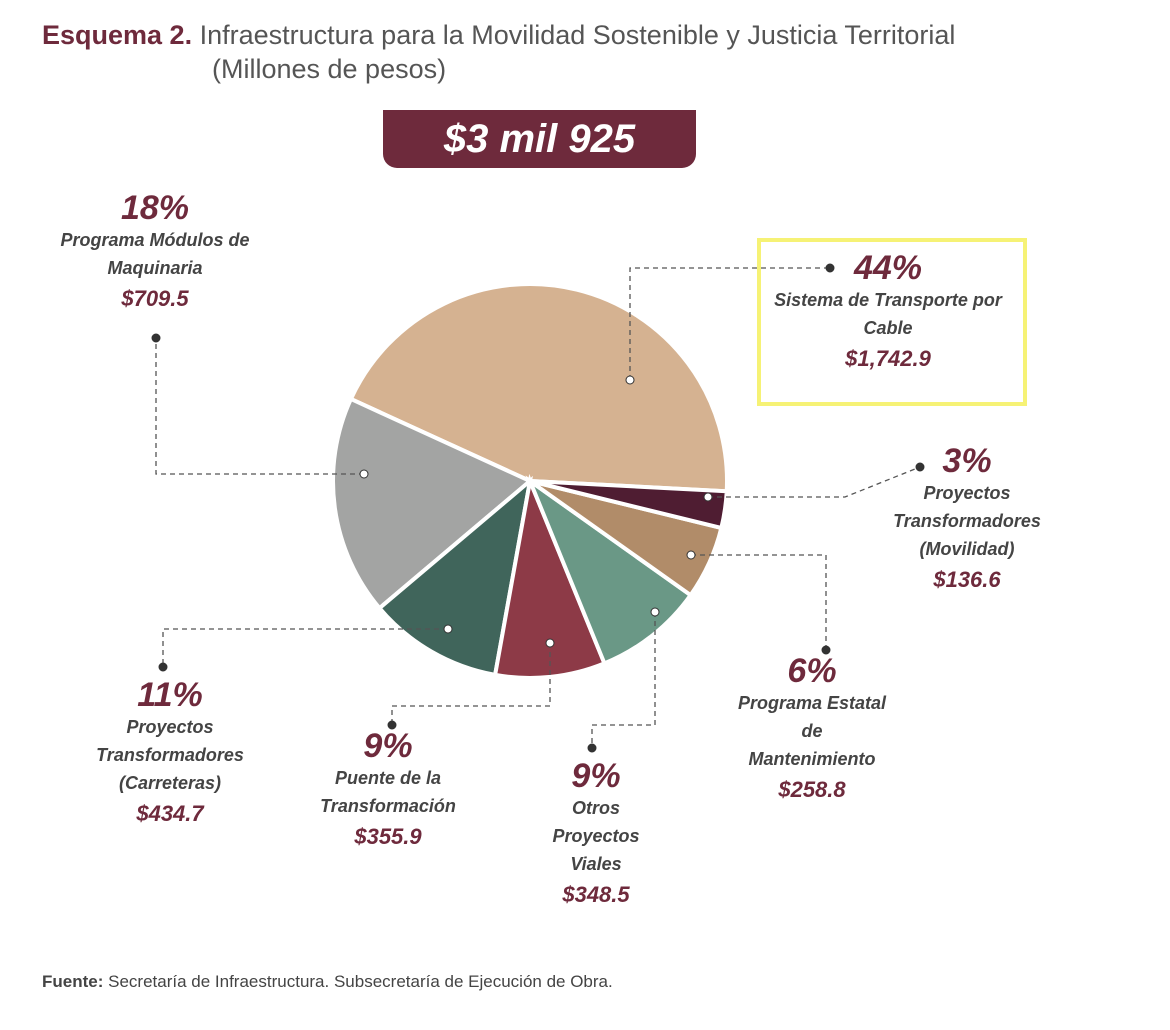 The height and width of the screenshot is (1030, 1170). I want to click on percent-label: 44%, so click(888, 268).